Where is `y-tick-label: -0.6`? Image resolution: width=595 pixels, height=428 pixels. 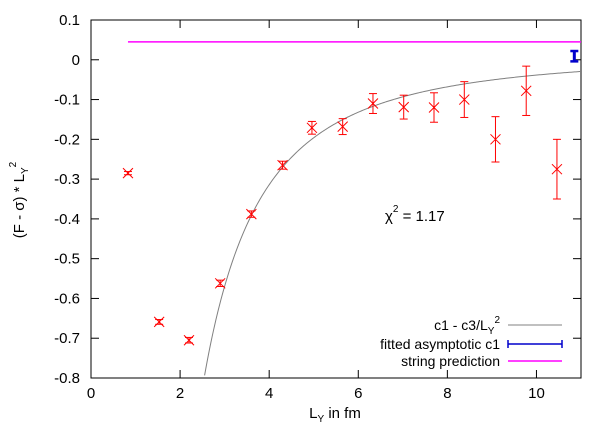
y-tick-label: -0.6 is located at coordinates (67, 298).